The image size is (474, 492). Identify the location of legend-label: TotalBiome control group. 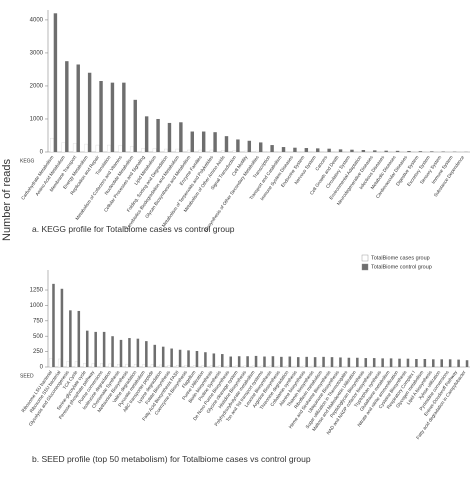
(401, 267).